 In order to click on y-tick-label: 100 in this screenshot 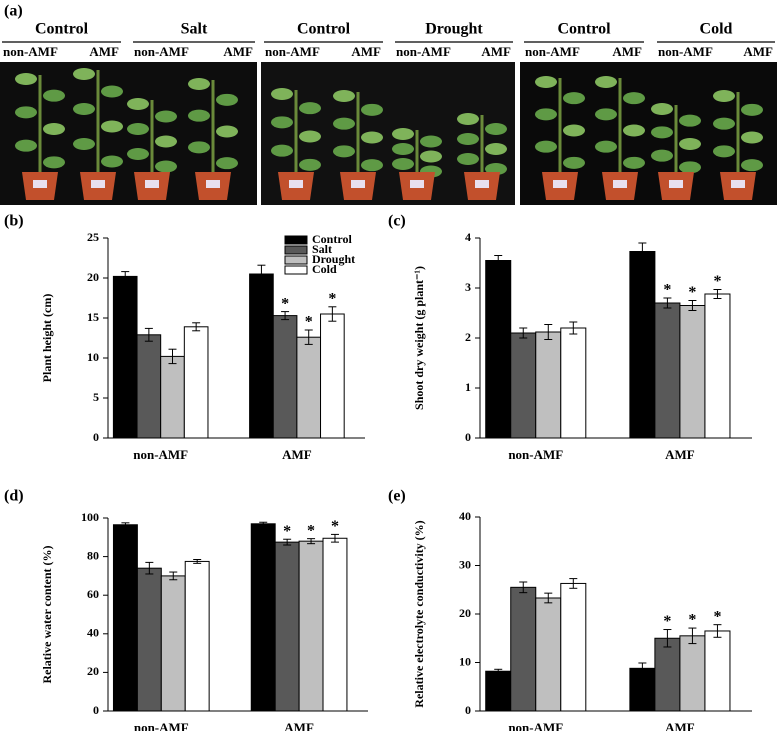, I will do `click(90, 517)`.